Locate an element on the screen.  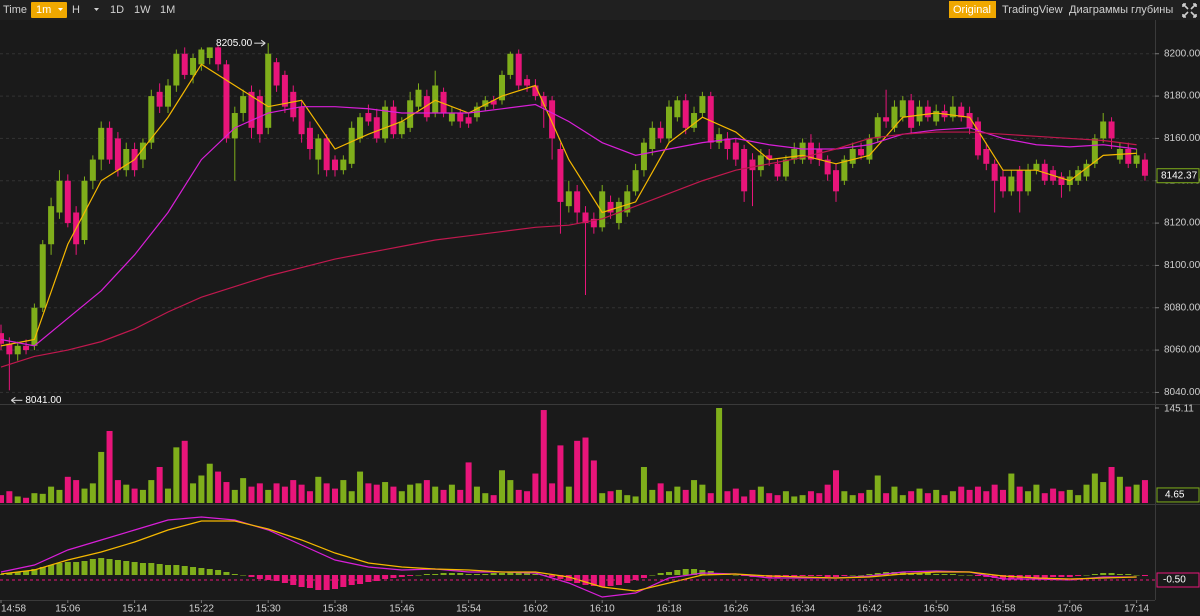
view-button: Original is located at coordinates (972, 10).